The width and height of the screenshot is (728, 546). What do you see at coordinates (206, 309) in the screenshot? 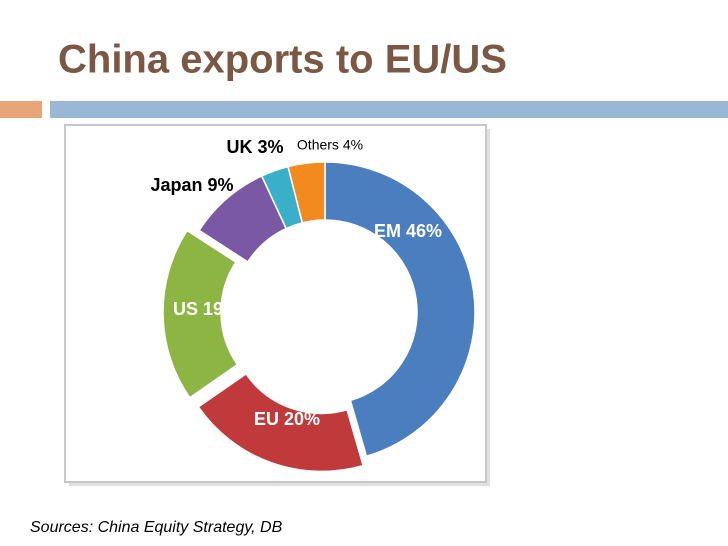
I see `slice-label: US 19%` at bounding box center [206, 309].